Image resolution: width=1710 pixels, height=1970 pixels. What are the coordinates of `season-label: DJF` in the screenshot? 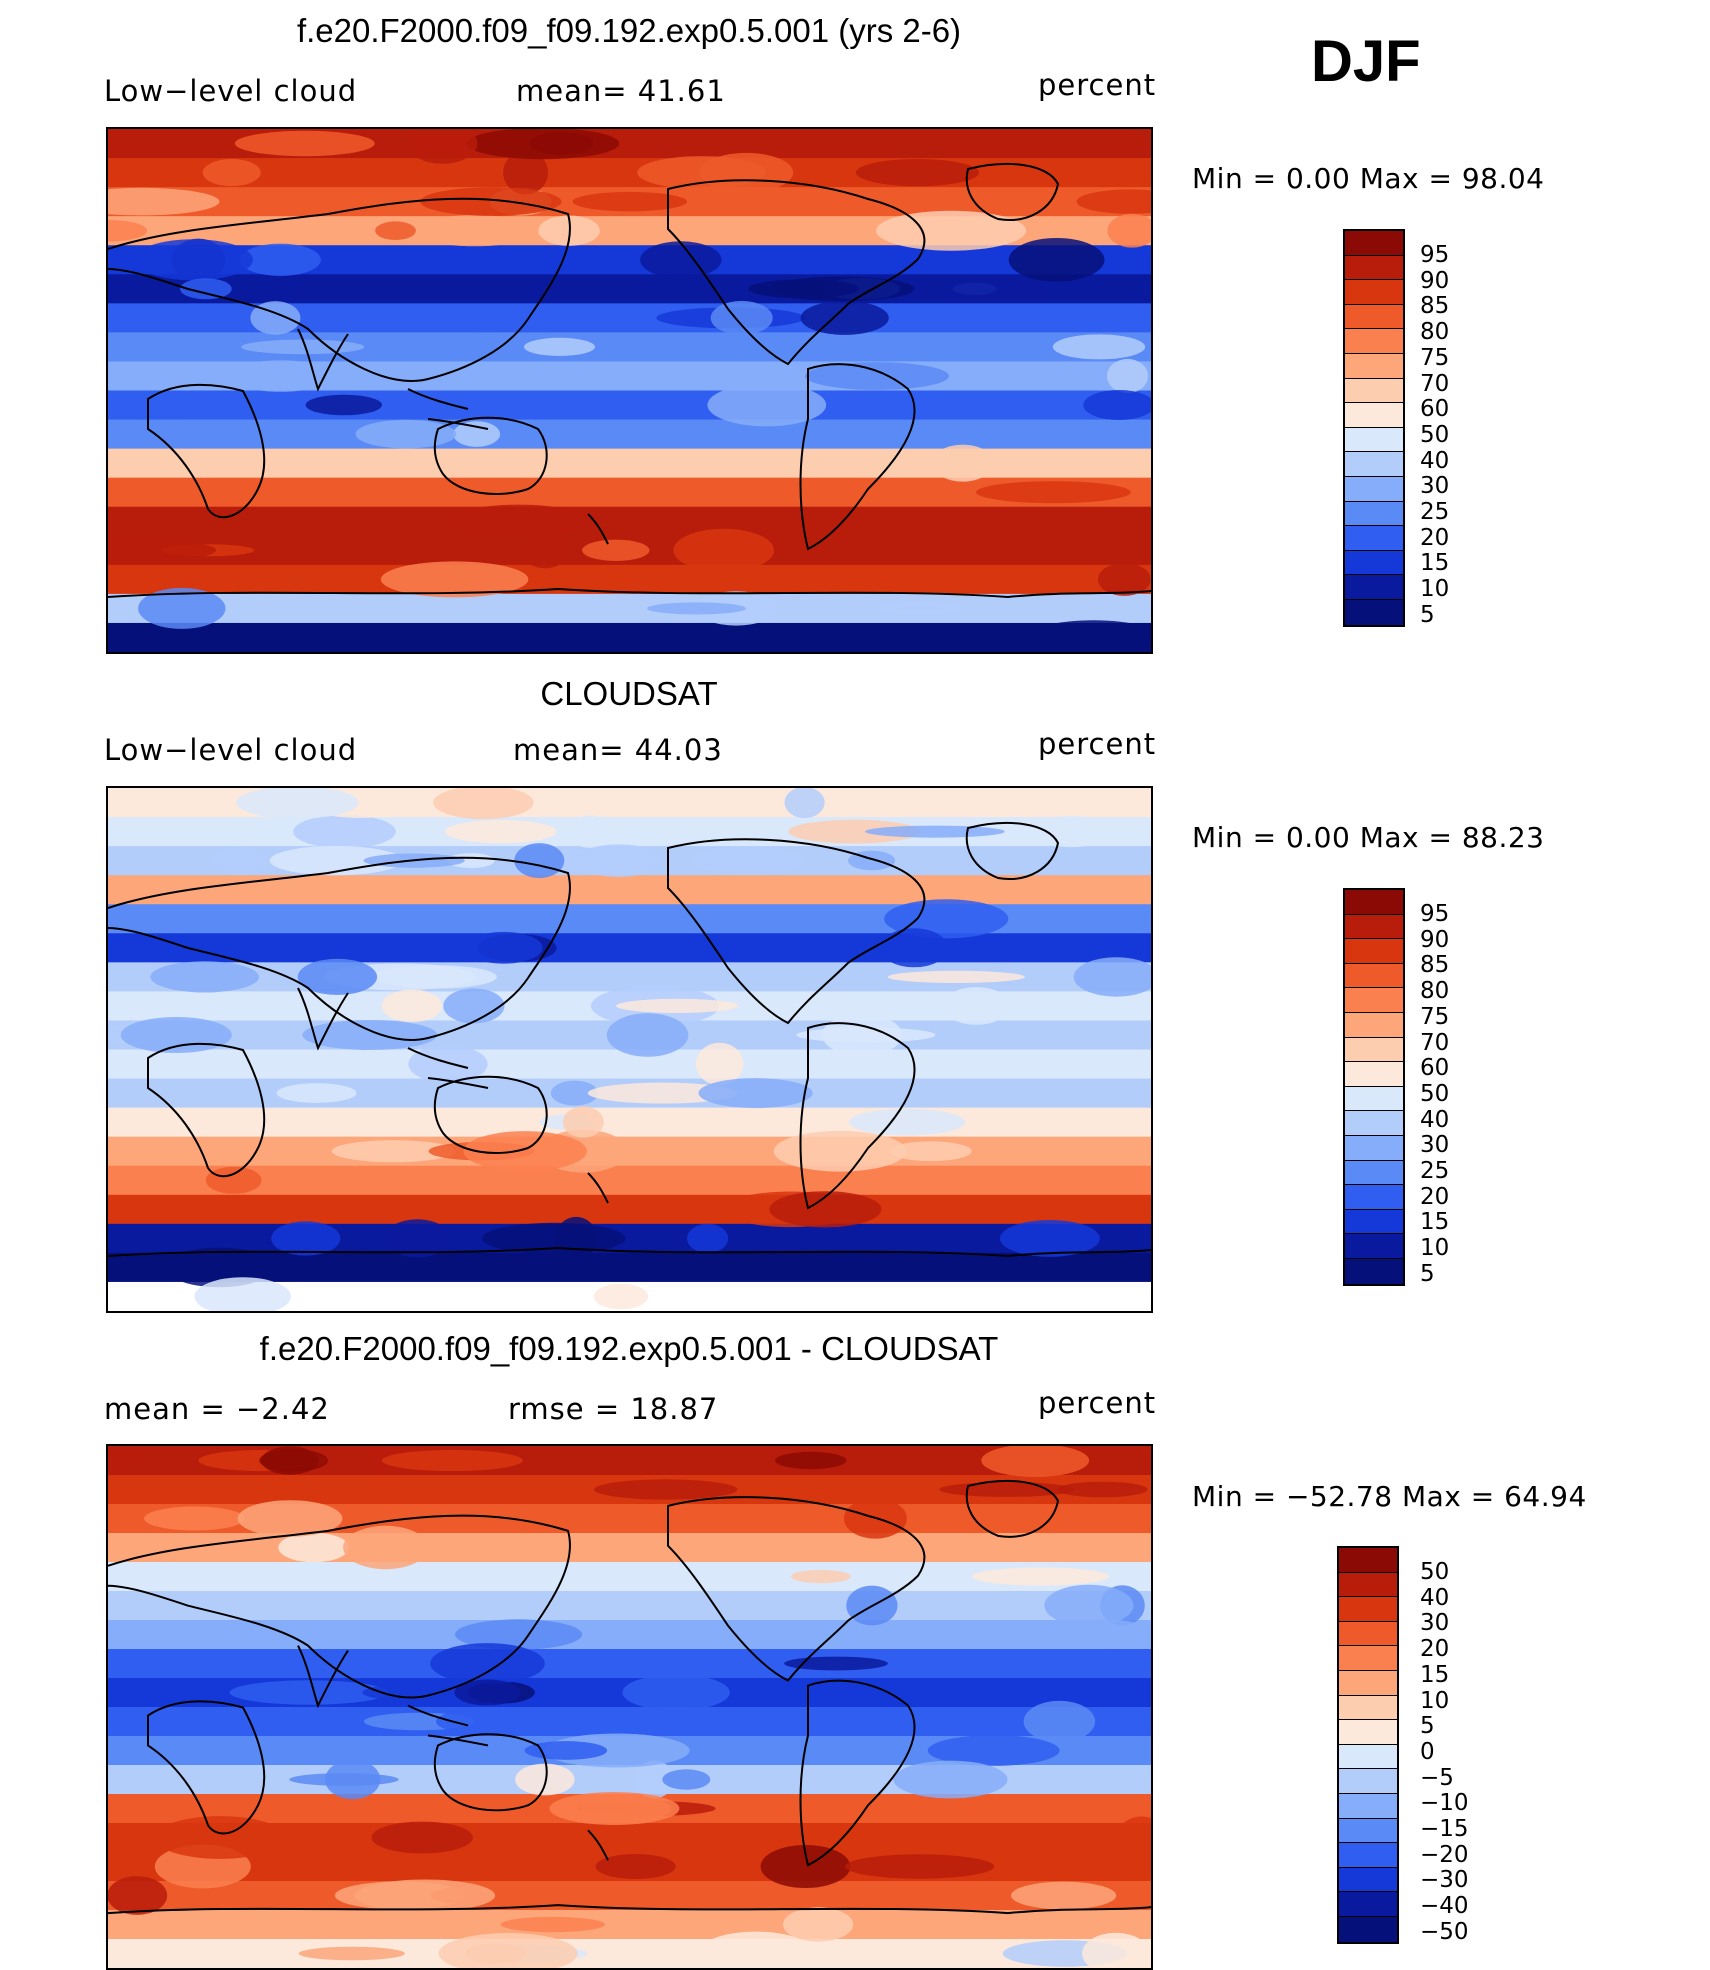 It's located at (1366, 61).